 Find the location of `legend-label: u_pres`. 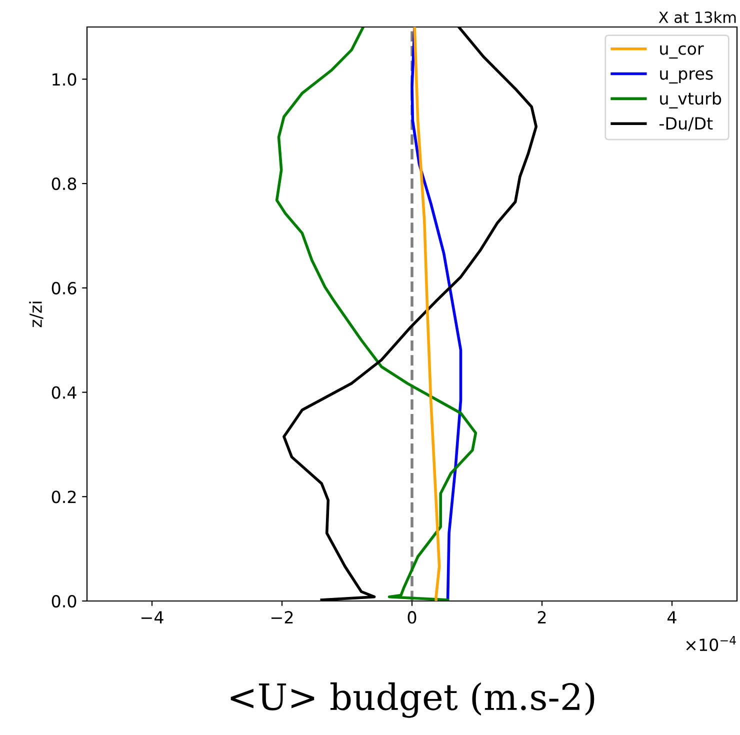

legend-label: u_pres is located at coordinates (686, 77).